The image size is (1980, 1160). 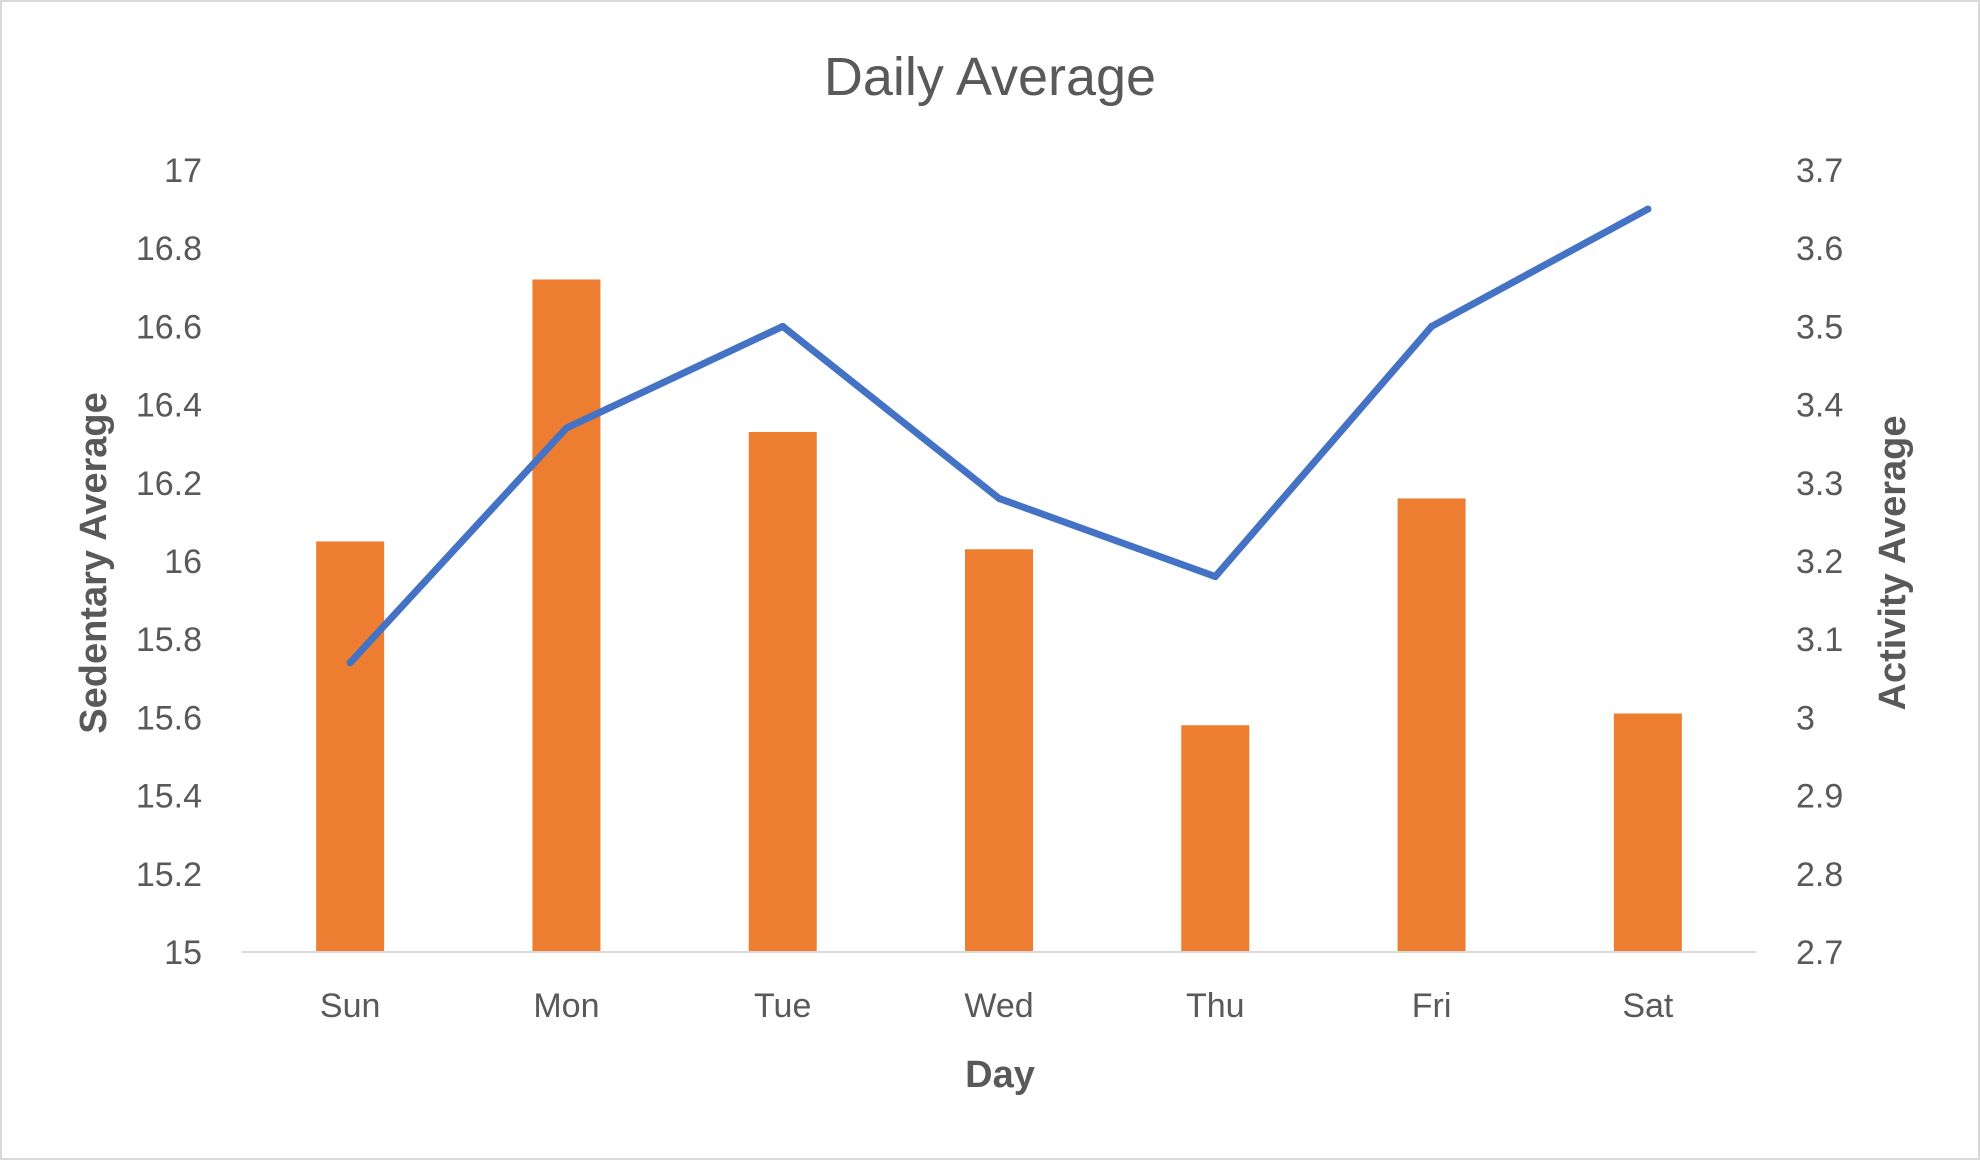 I want to click on y-right-tick-label: 3.3, so click(x=1819, y=484).